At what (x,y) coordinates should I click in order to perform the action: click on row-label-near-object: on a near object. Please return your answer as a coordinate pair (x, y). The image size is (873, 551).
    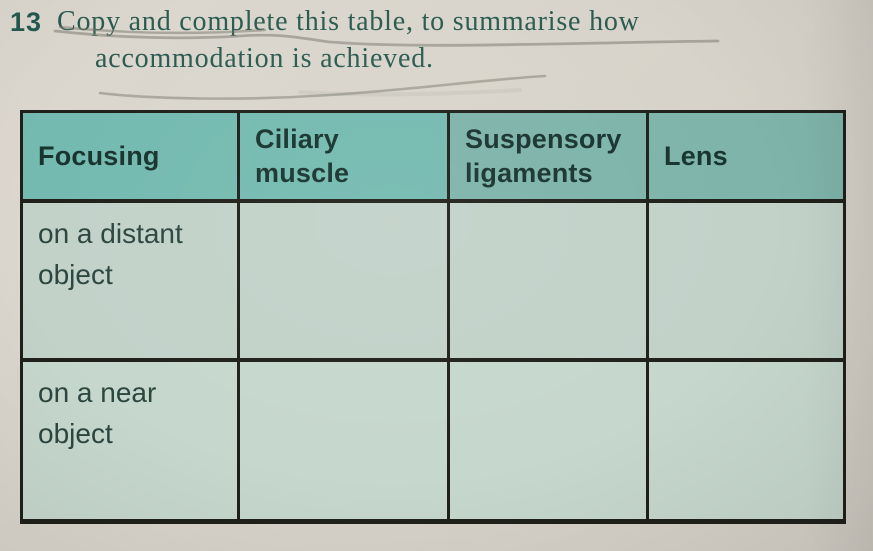
    Looking at the image, I should click on (130, 440).